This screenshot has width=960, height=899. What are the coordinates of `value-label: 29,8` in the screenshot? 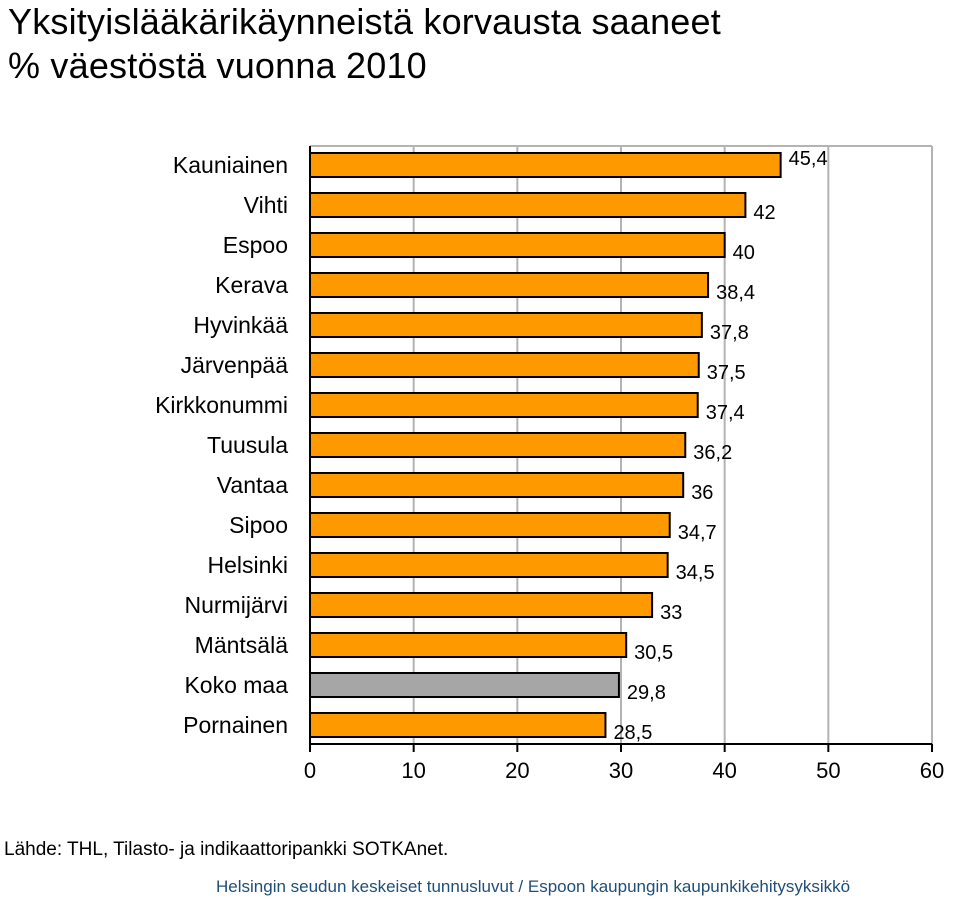 It's located at (646, 693).